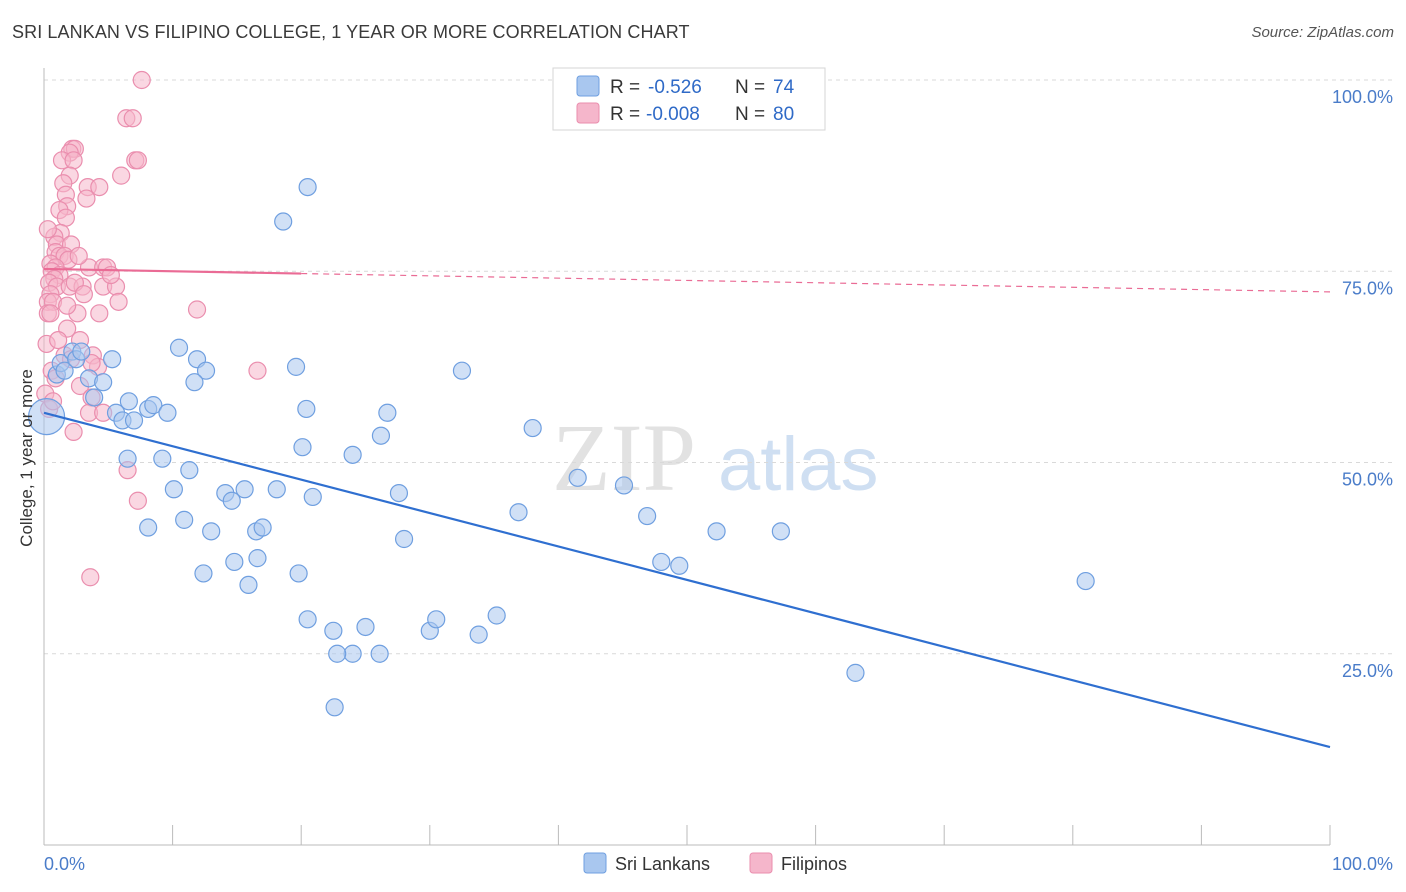 The height and width of the screenshot is (892, 1406). What do you see at coordinates (715, 863) in the screenshot?
I see `bottom-legend: Sri Lankans Filipinos` at bounding box center [715, 863].